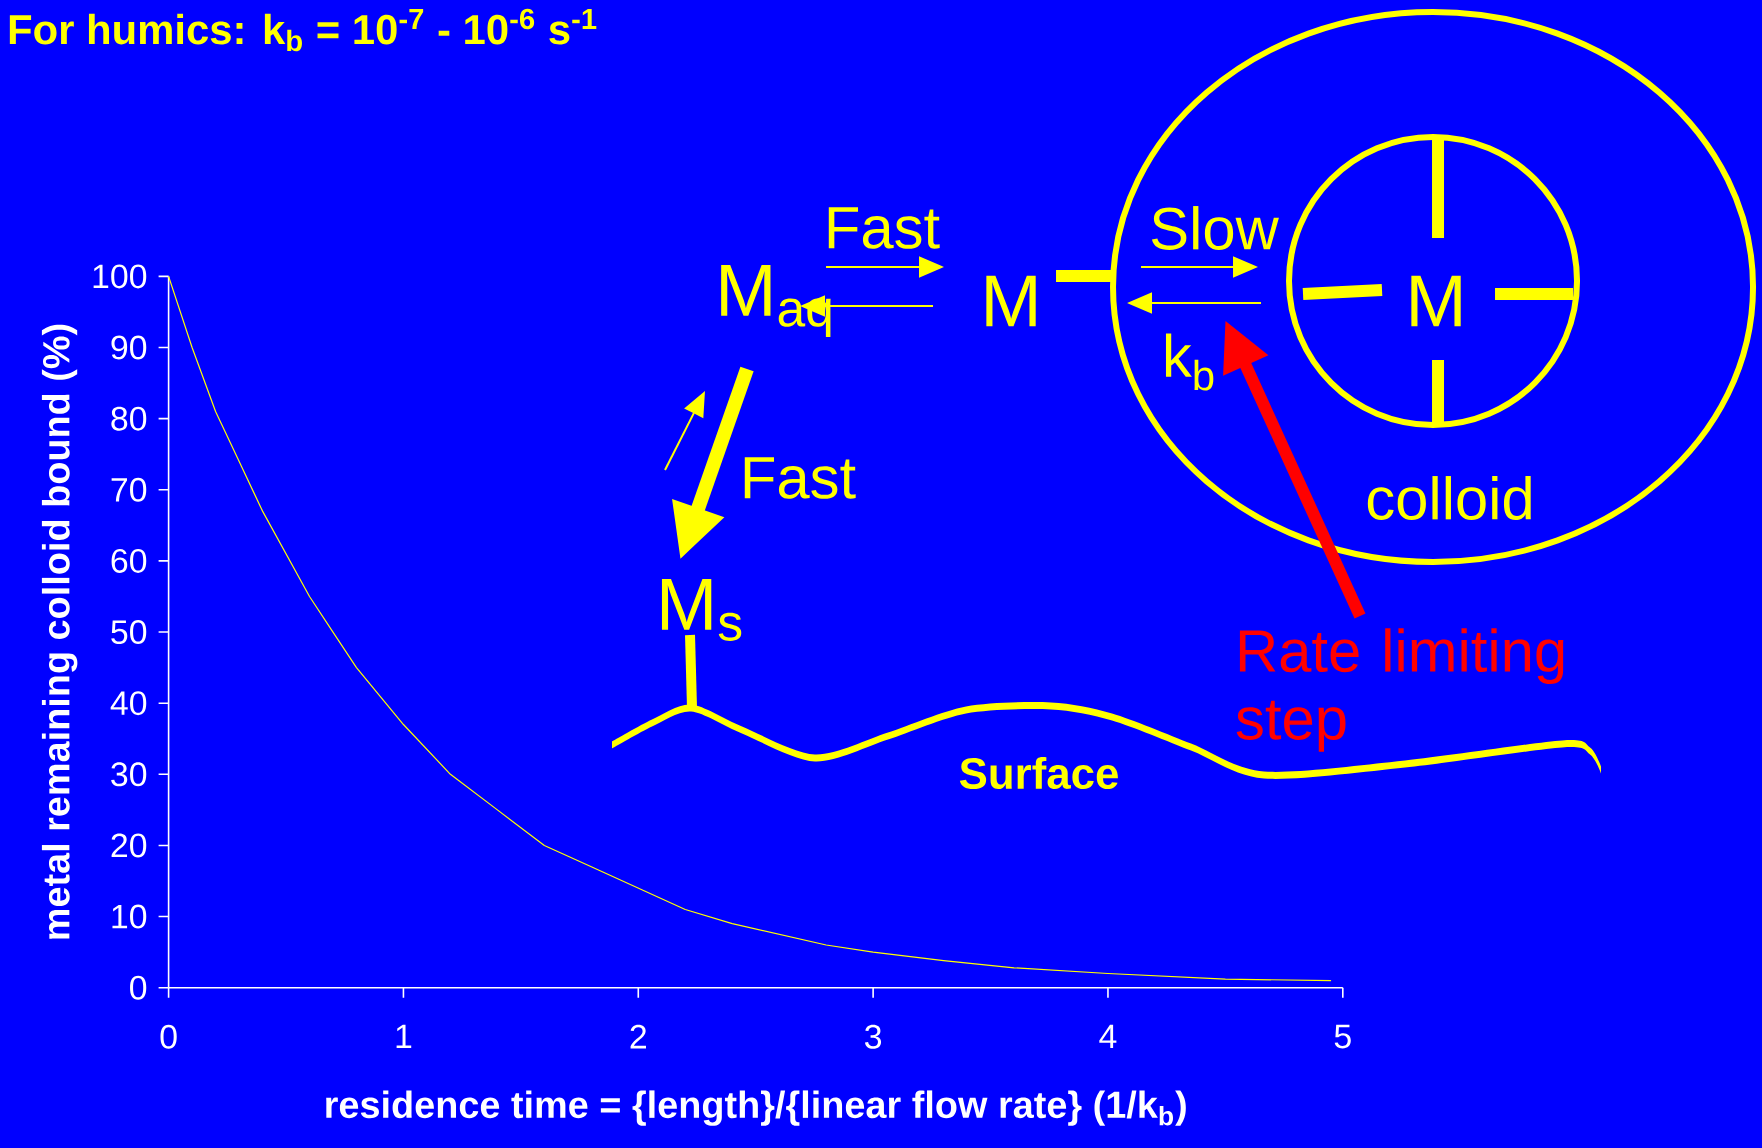  What do you see at coordinates (1038, 773) in the screenshot?
I see `annotation: Surface` at bounding box center [1038, 773].